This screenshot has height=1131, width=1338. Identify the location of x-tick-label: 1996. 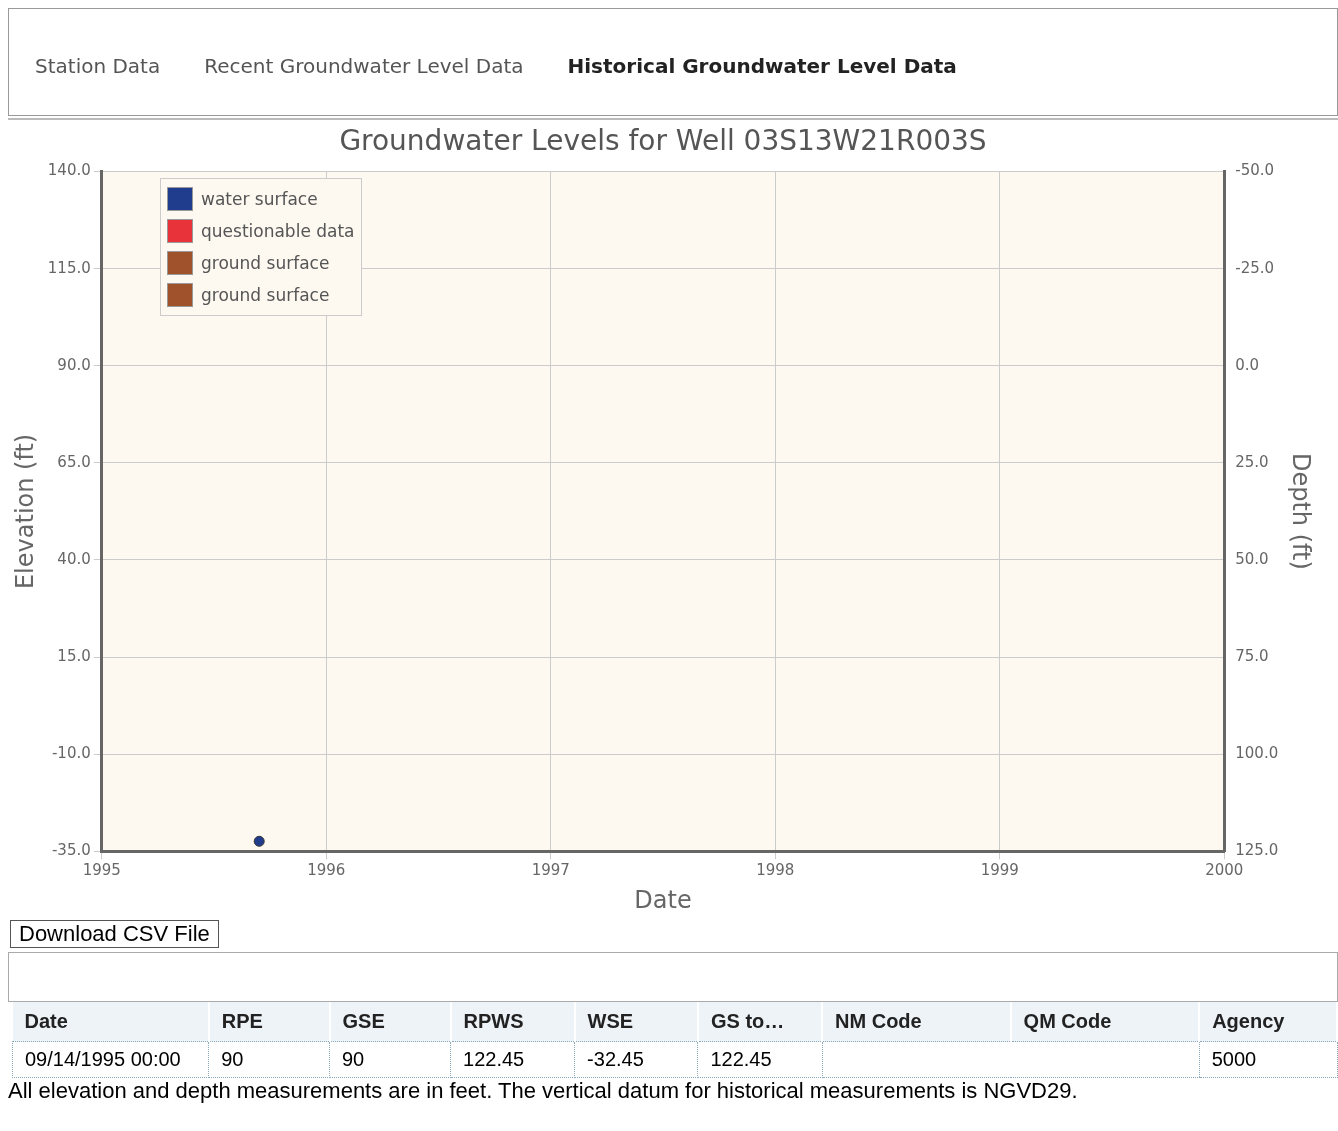
(326, 870).